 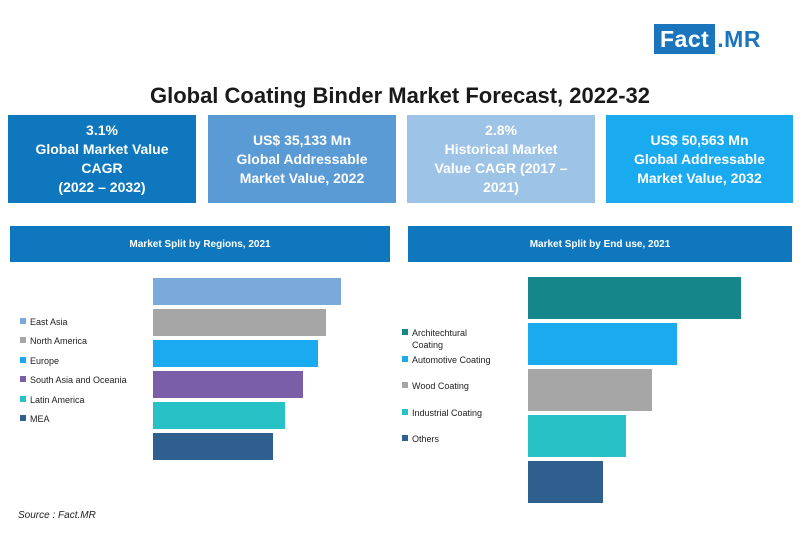 What do you see at coordinates (236, 353) in the screenshot?
I see `bar-europe` at bounding box center [236, 353].